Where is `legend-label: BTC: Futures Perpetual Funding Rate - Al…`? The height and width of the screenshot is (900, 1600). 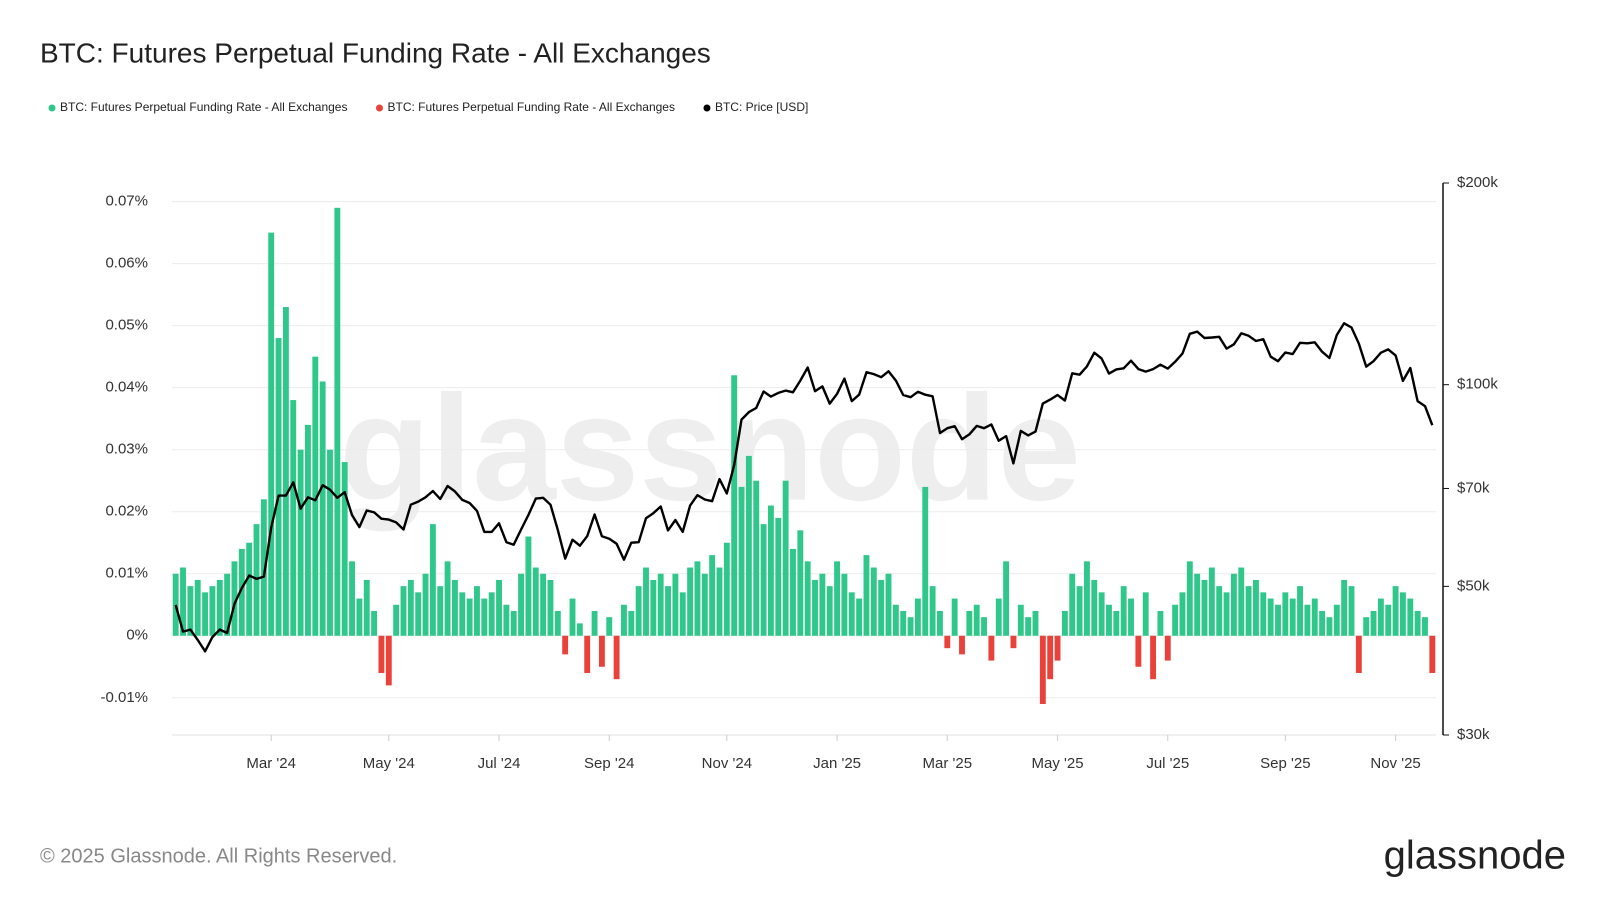
legend-label: BTC: Futures Perpetual Funding Rate - Al… is located at coordinates (530, 107).